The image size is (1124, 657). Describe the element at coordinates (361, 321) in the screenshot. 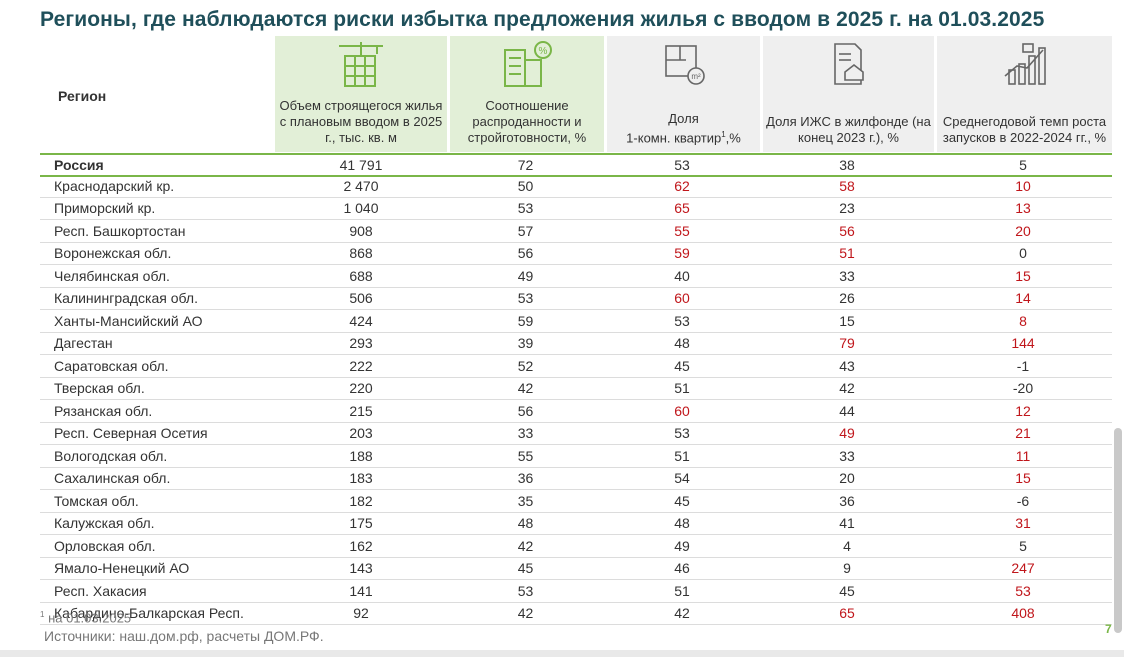

I see `volume-cell: 424` at that location.